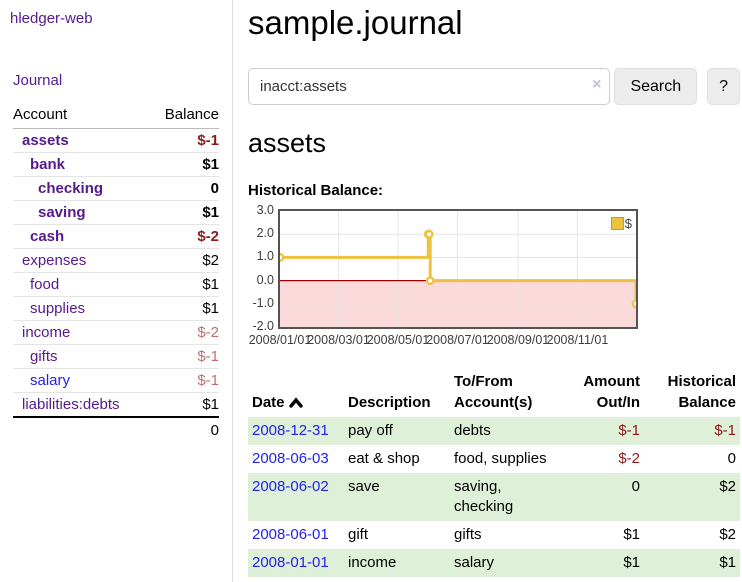  Describe the element at coordinates (725, 430) in the screenshot. I see `transaction-balance: $-1` at that location.